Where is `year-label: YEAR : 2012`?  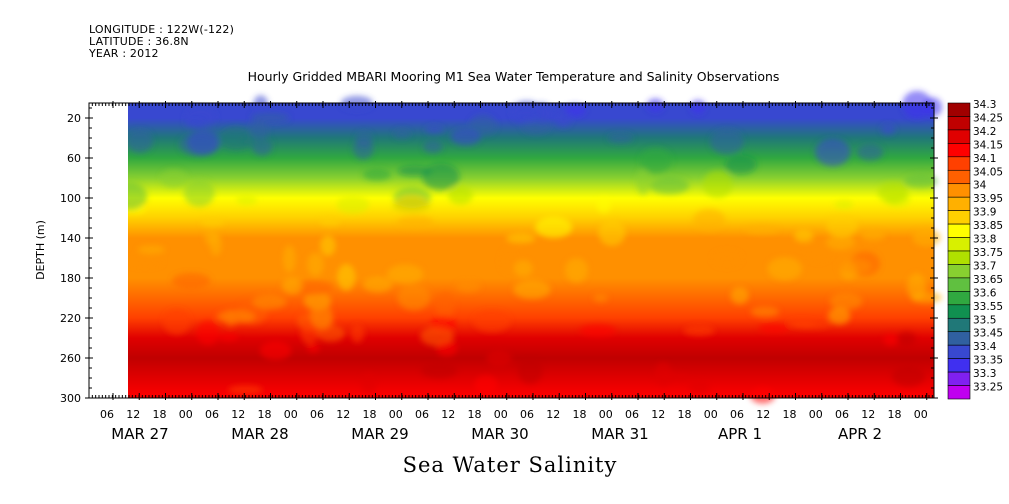
year-label: YEAR : 2012 is located at coordinates (124, 53).